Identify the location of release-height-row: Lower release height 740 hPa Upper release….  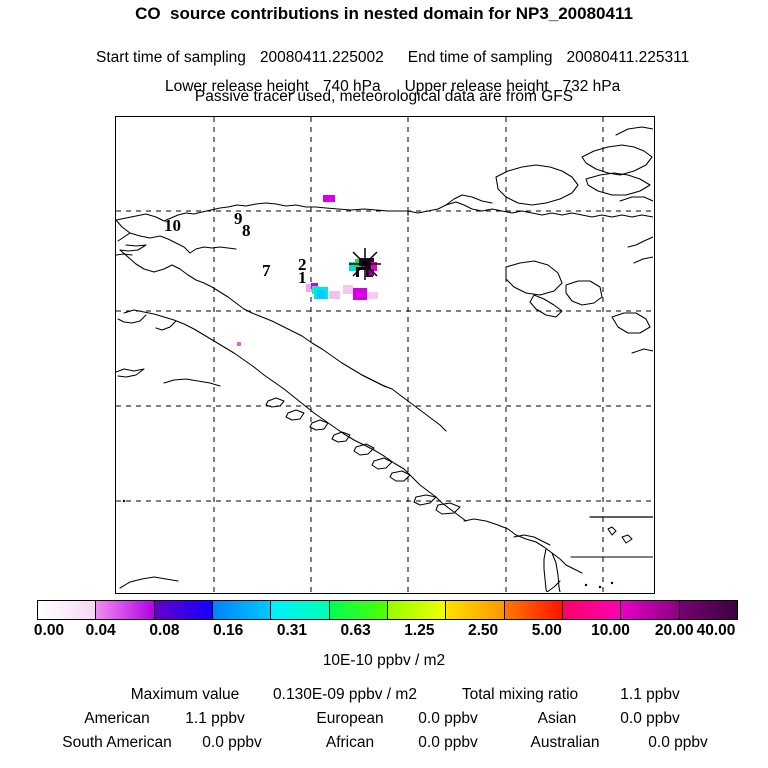
(384, 87).